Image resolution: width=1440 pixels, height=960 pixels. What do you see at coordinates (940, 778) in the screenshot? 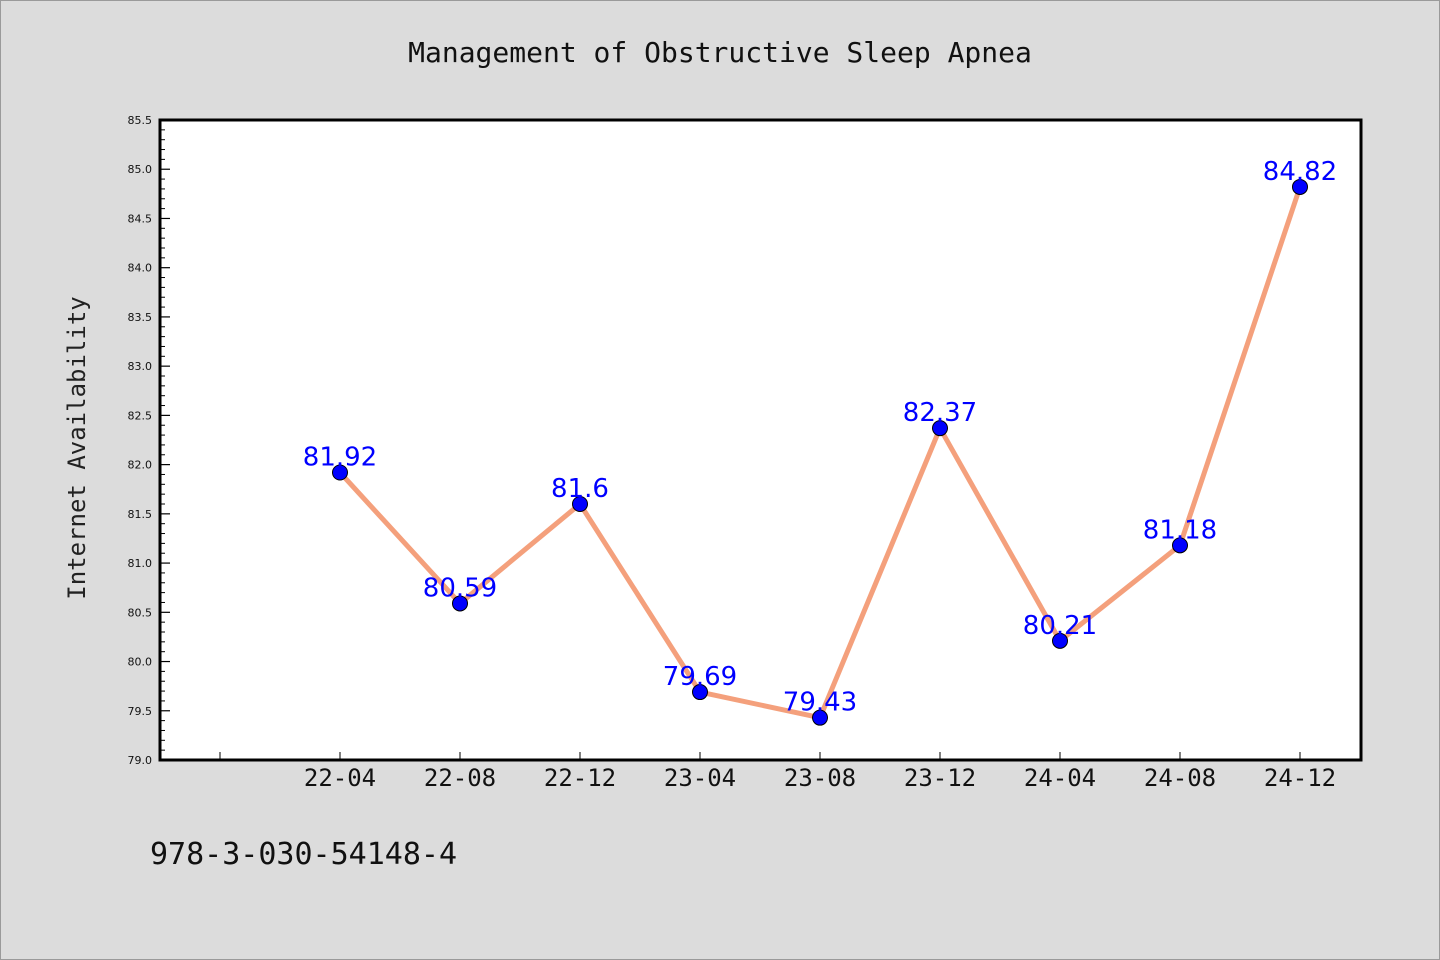
I see `x-tick-label: 23-12` at bounding box center [940, 778].